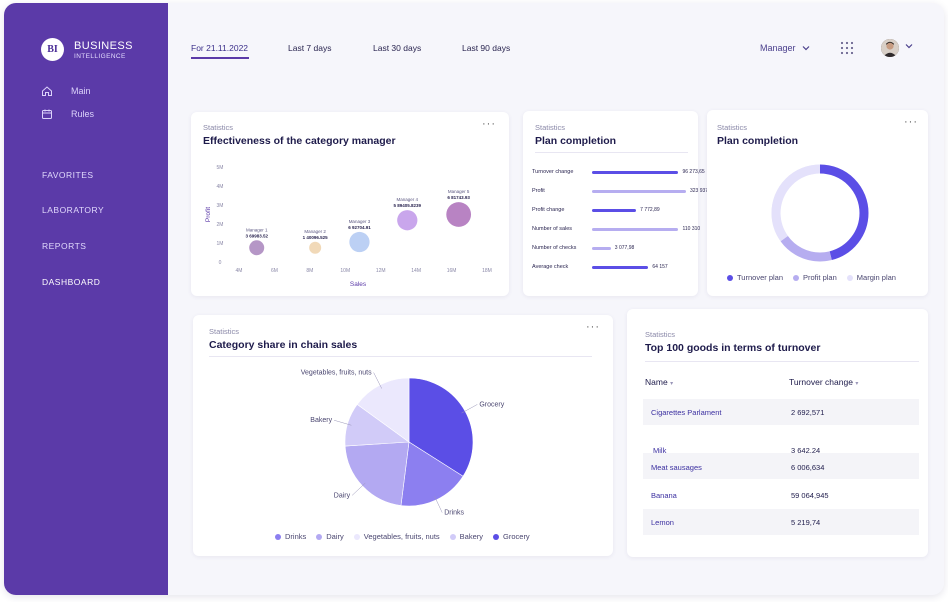 The image size is (948, 602). I want to click on apps-grid-icon, so click(847, 48).